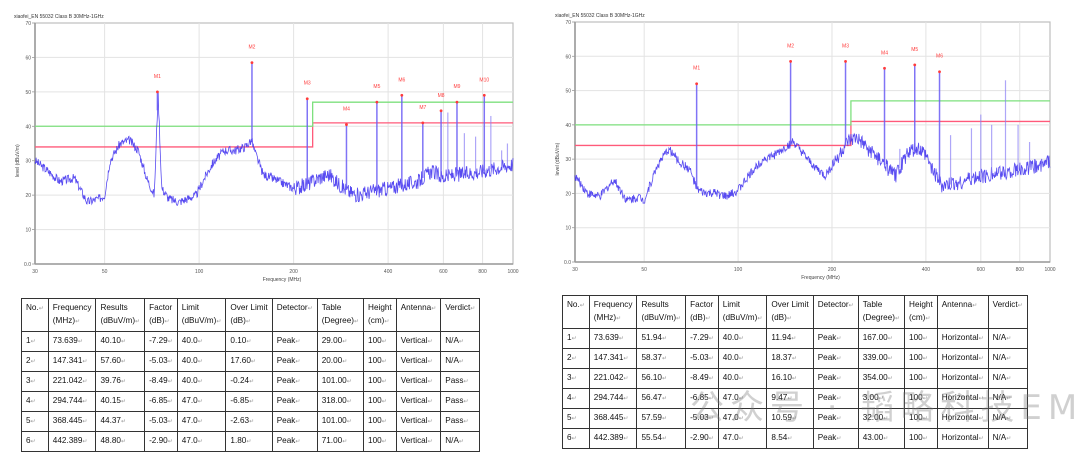  I want to click on y-tick-label: 20, so click(568, 194).